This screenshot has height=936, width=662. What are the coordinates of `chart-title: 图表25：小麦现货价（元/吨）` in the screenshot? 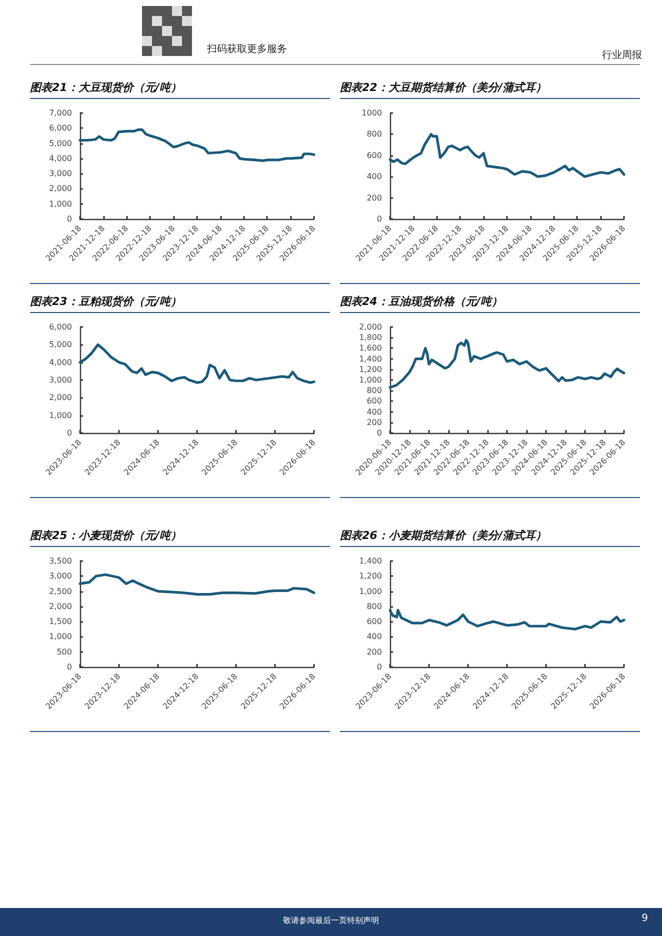 It's located at (180, 537).